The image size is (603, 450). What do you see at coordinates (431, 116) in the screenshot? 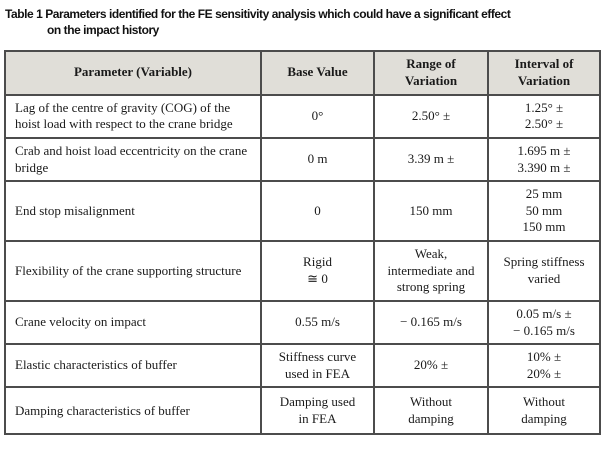
I see `cell-range-of-variation: 2.50° ±` at bounding box center [431, 116].